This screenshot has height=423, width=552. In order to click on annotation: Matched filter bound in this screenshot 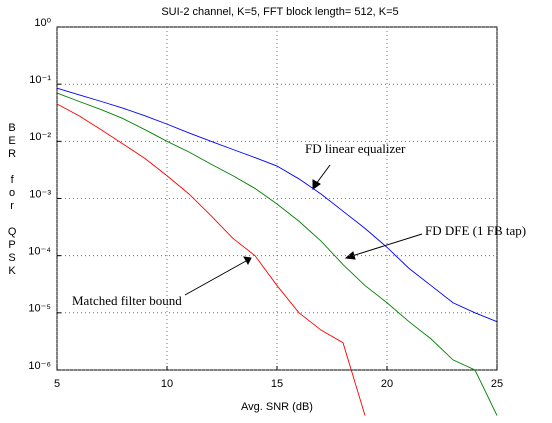, I will do `click(127, 300)`.